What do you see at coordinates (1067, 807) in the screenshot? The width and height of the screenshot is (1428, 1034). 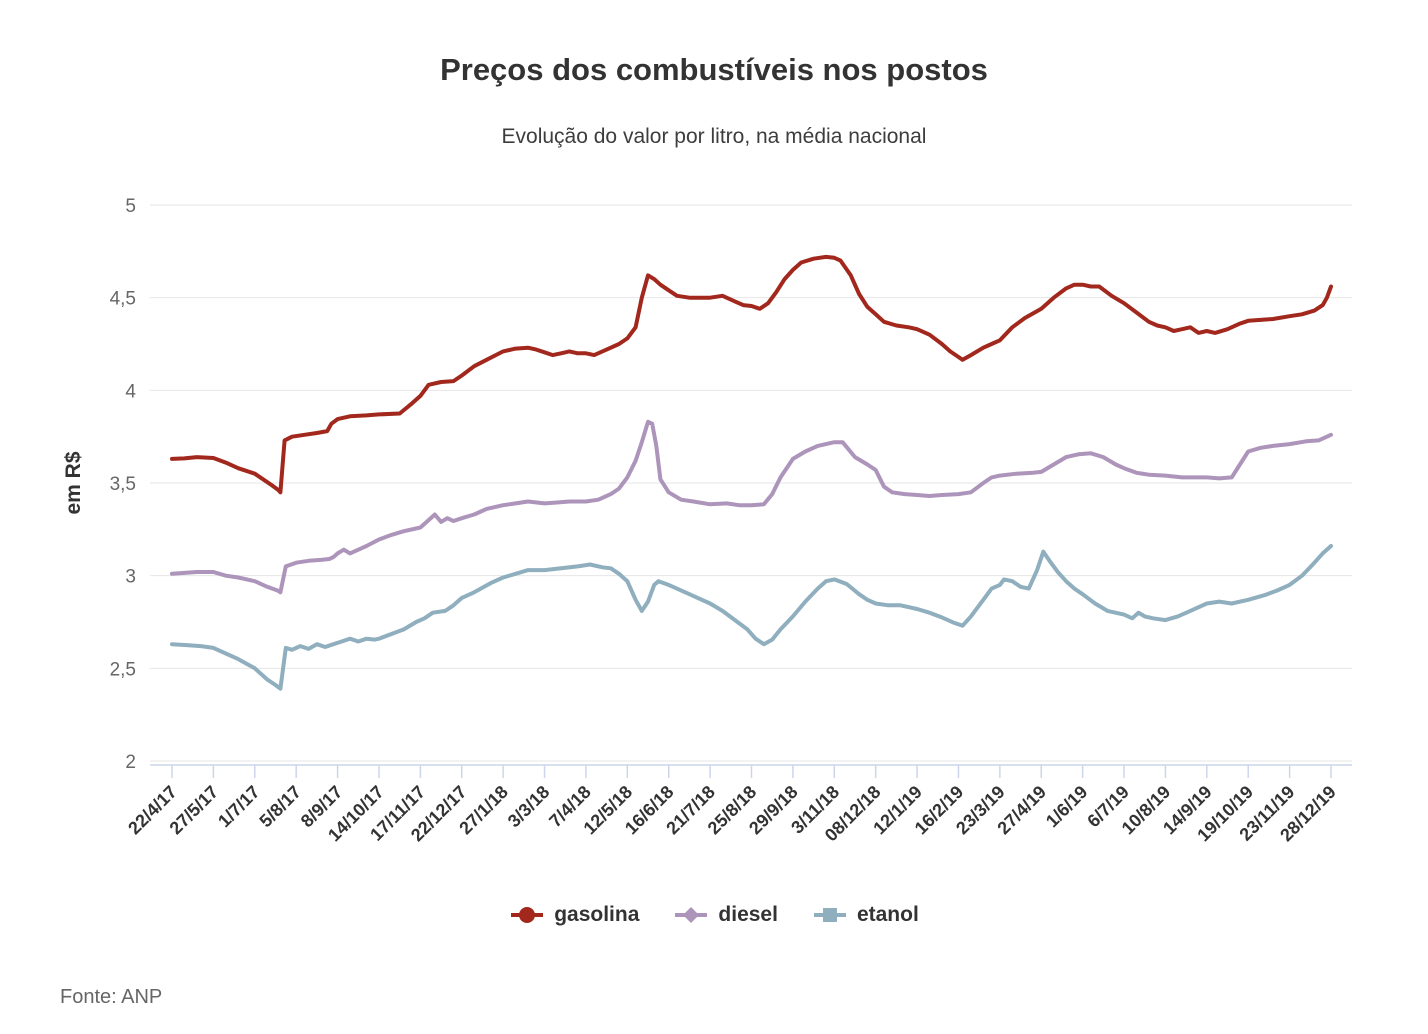 I see `x-tick-label: 1/6/19` at bounding box center [1067, 807].